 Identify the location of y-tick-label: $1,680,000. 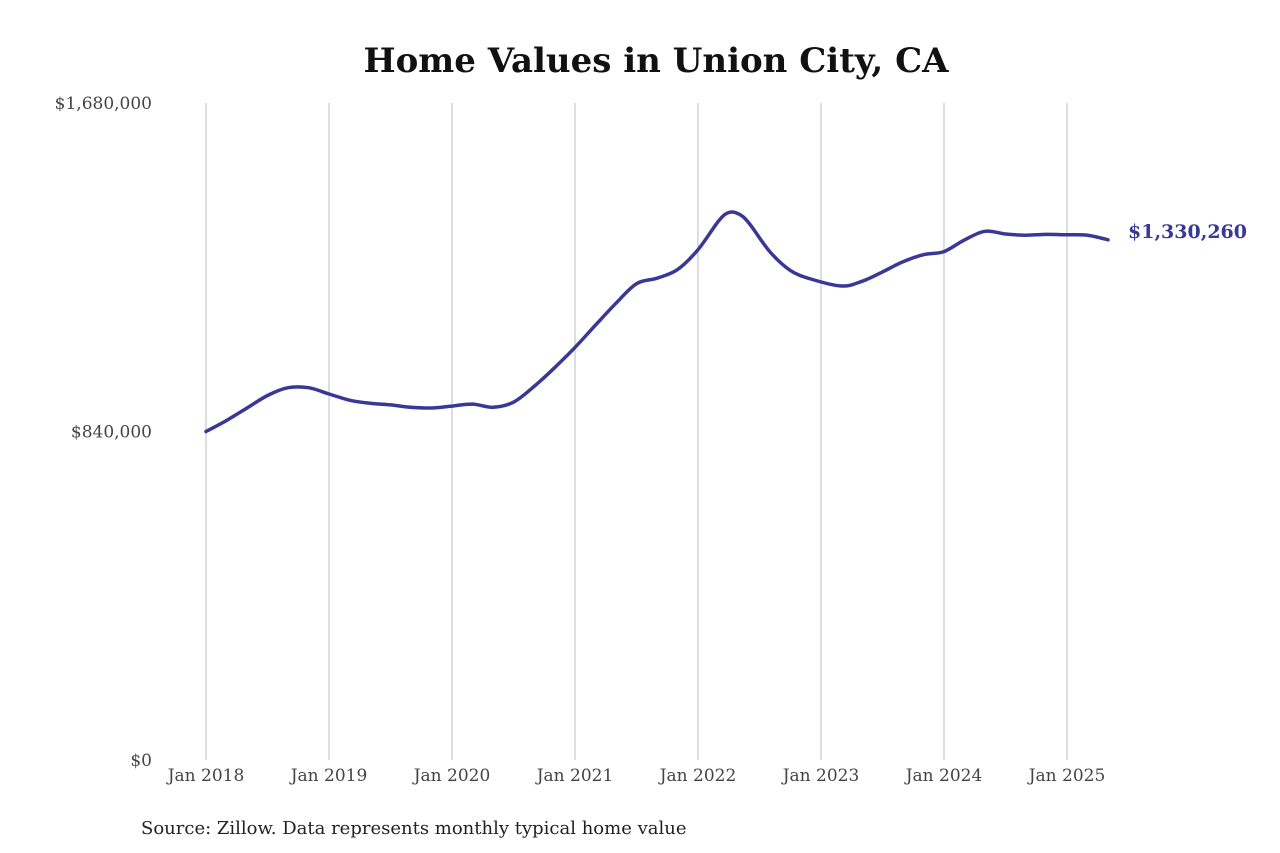
(103, 104).